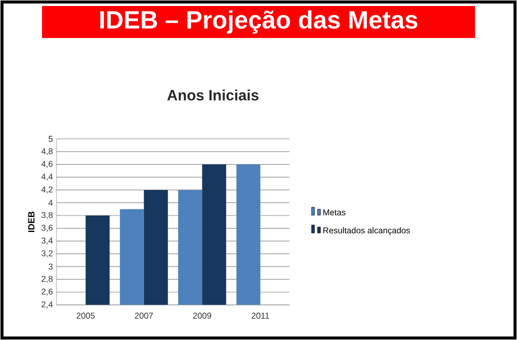  What do you see at coordinates (366, 231) in the screenshot?
I see `legend-label: Resultados alcançados` at bounding box center [366, 231].